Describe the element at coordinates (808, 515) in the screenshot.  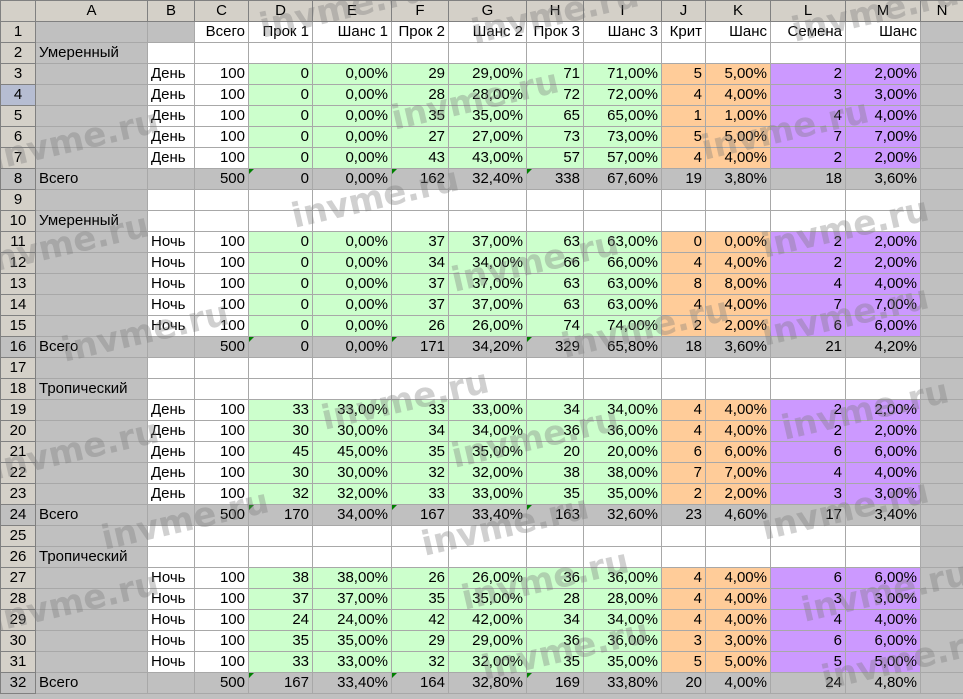
I see `total-cell-l: 17` at that location.